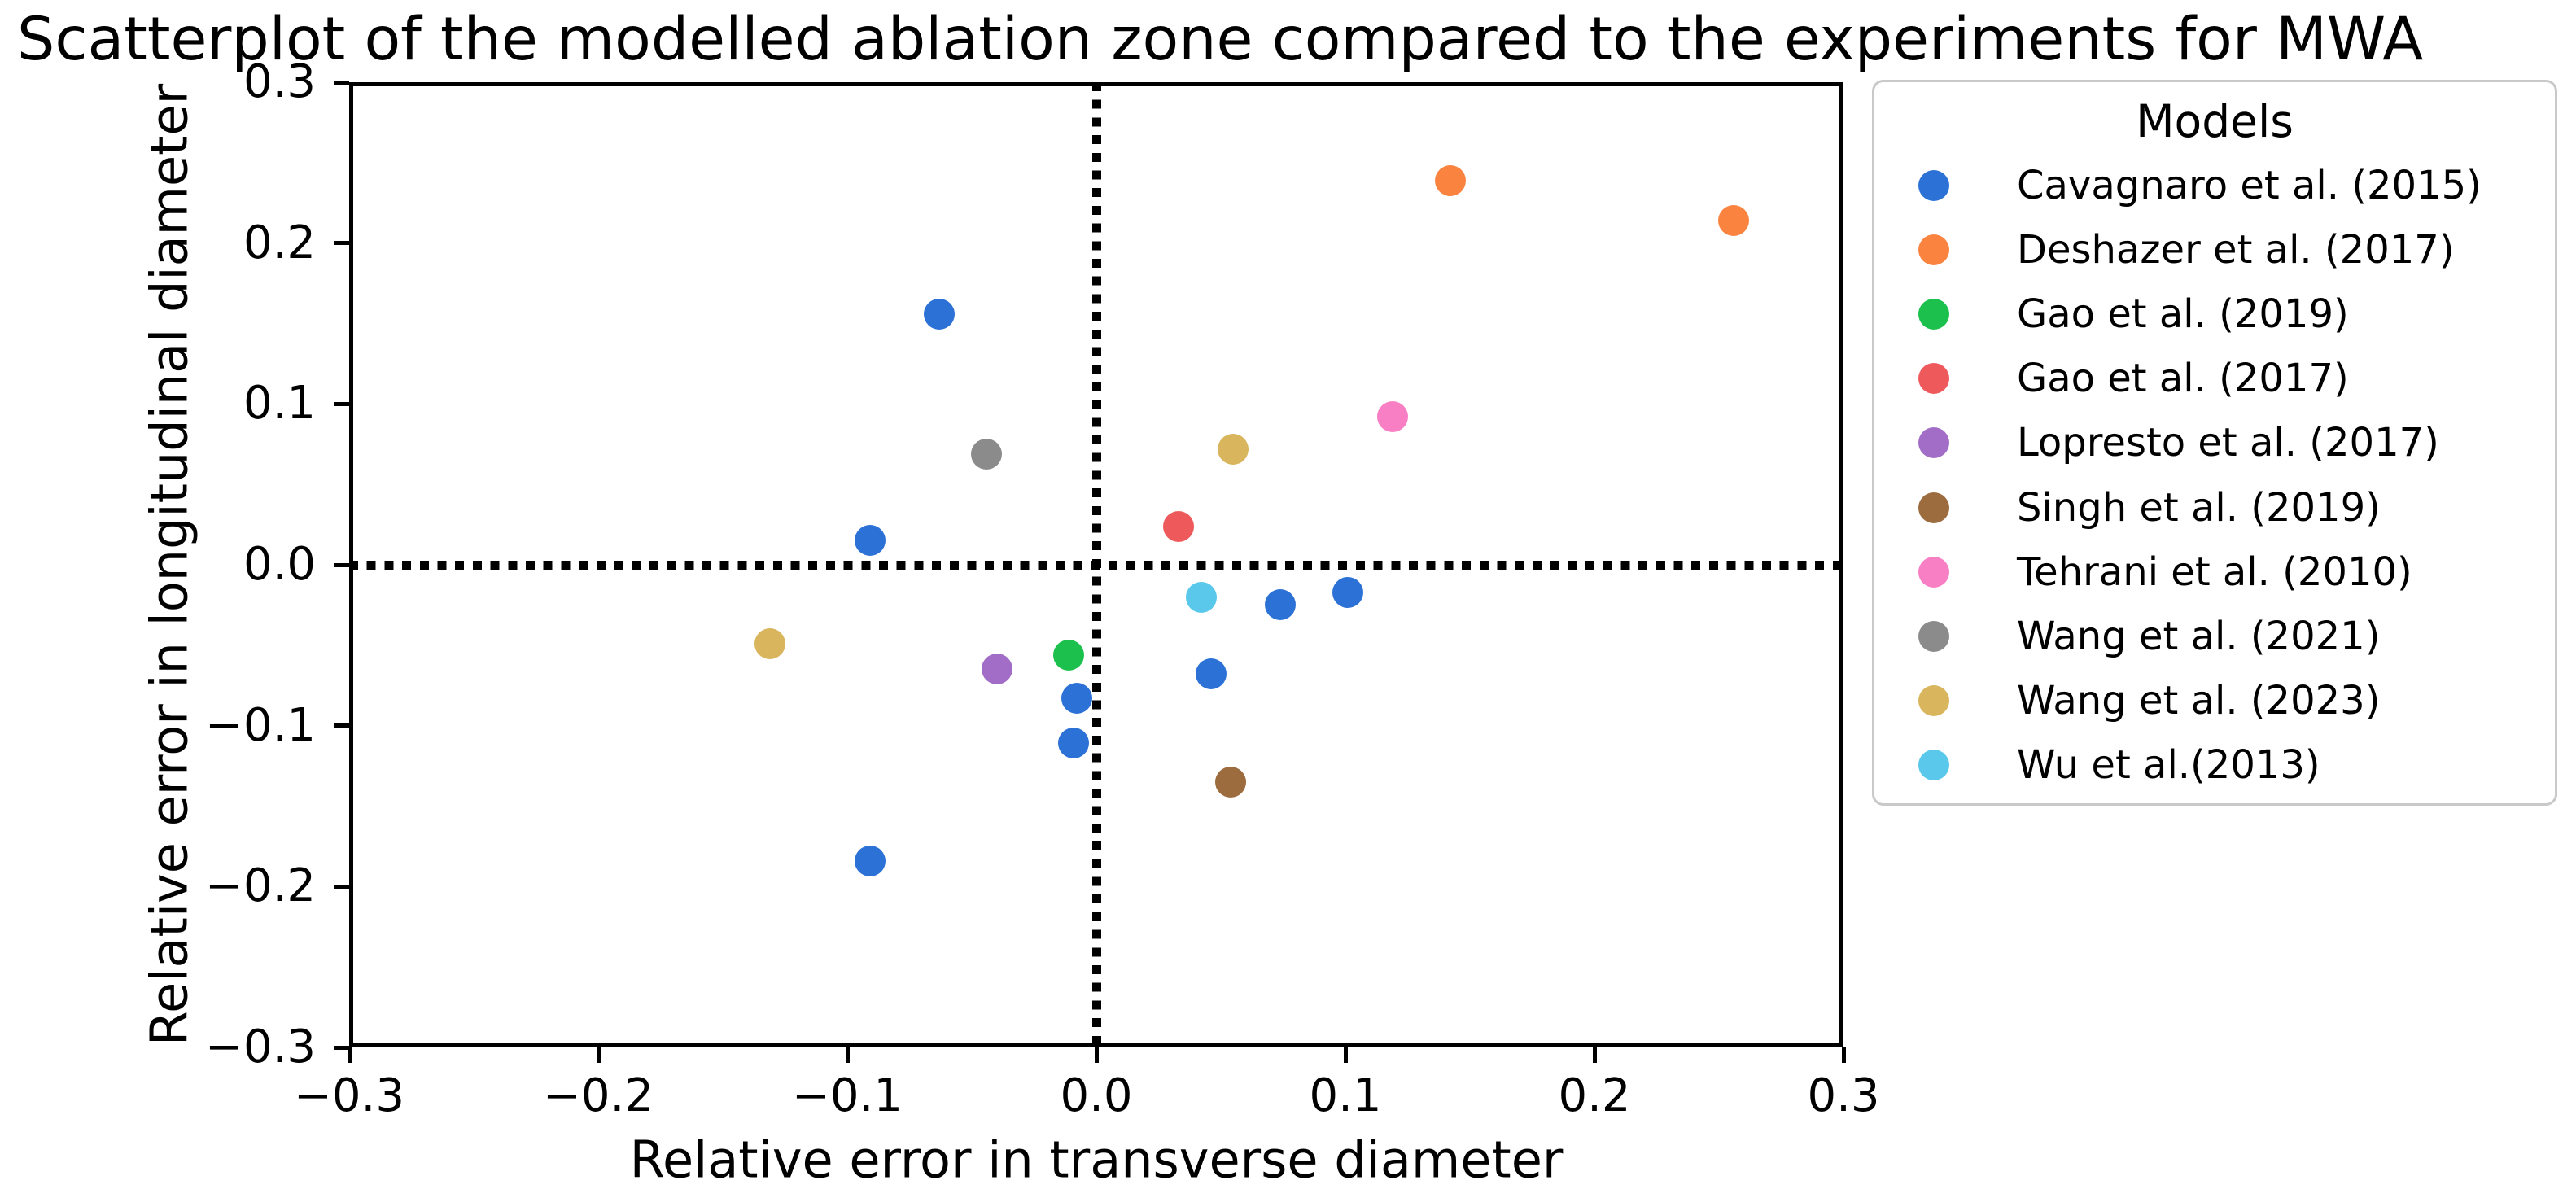 The image size is (2576, 1189). Describe the element at coordinates (1096, 1096) in the screenshot. I see `x-tick-label: 0.0` at that location.